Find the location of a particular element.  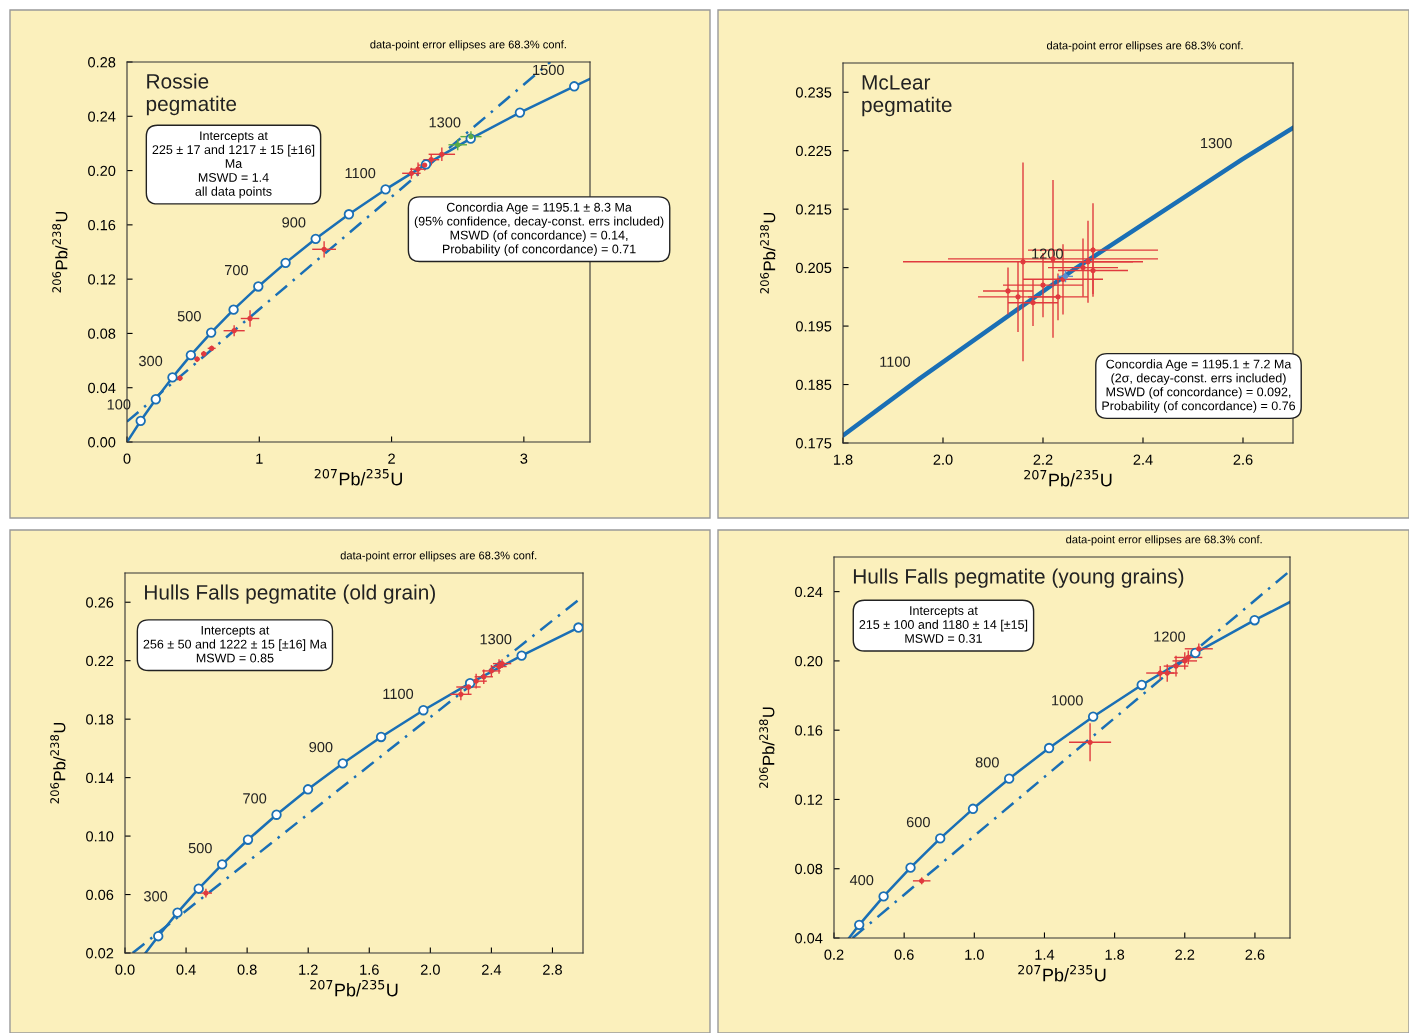

x-tick-label: 3 is located at coordinates (524, 458).